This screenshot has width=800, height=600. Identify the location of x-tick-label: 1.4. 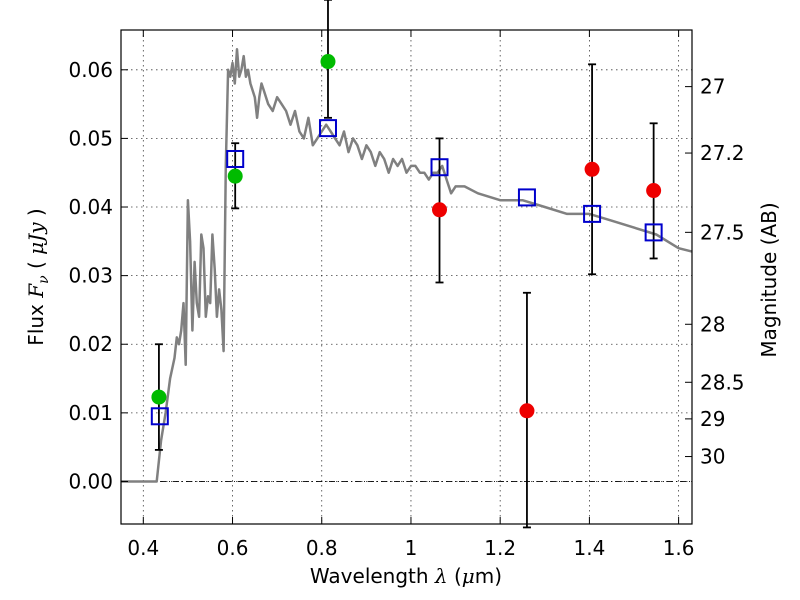
(589, 548).